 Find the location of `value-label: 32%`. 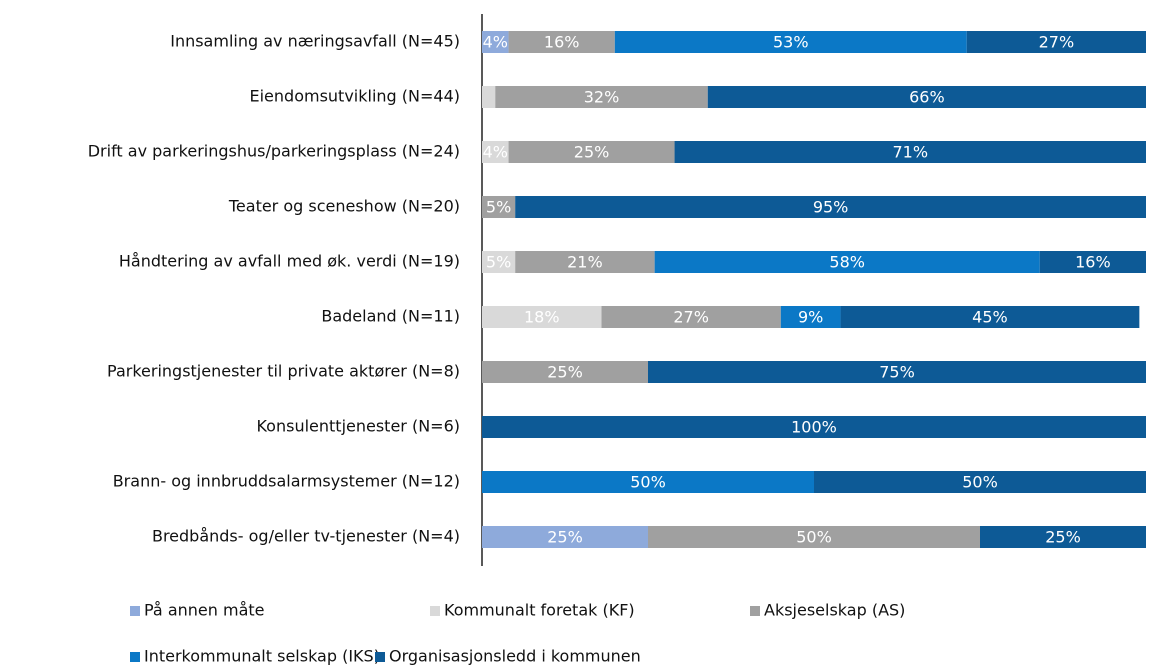

value-label: 32% is located at coordinates (602, 97).